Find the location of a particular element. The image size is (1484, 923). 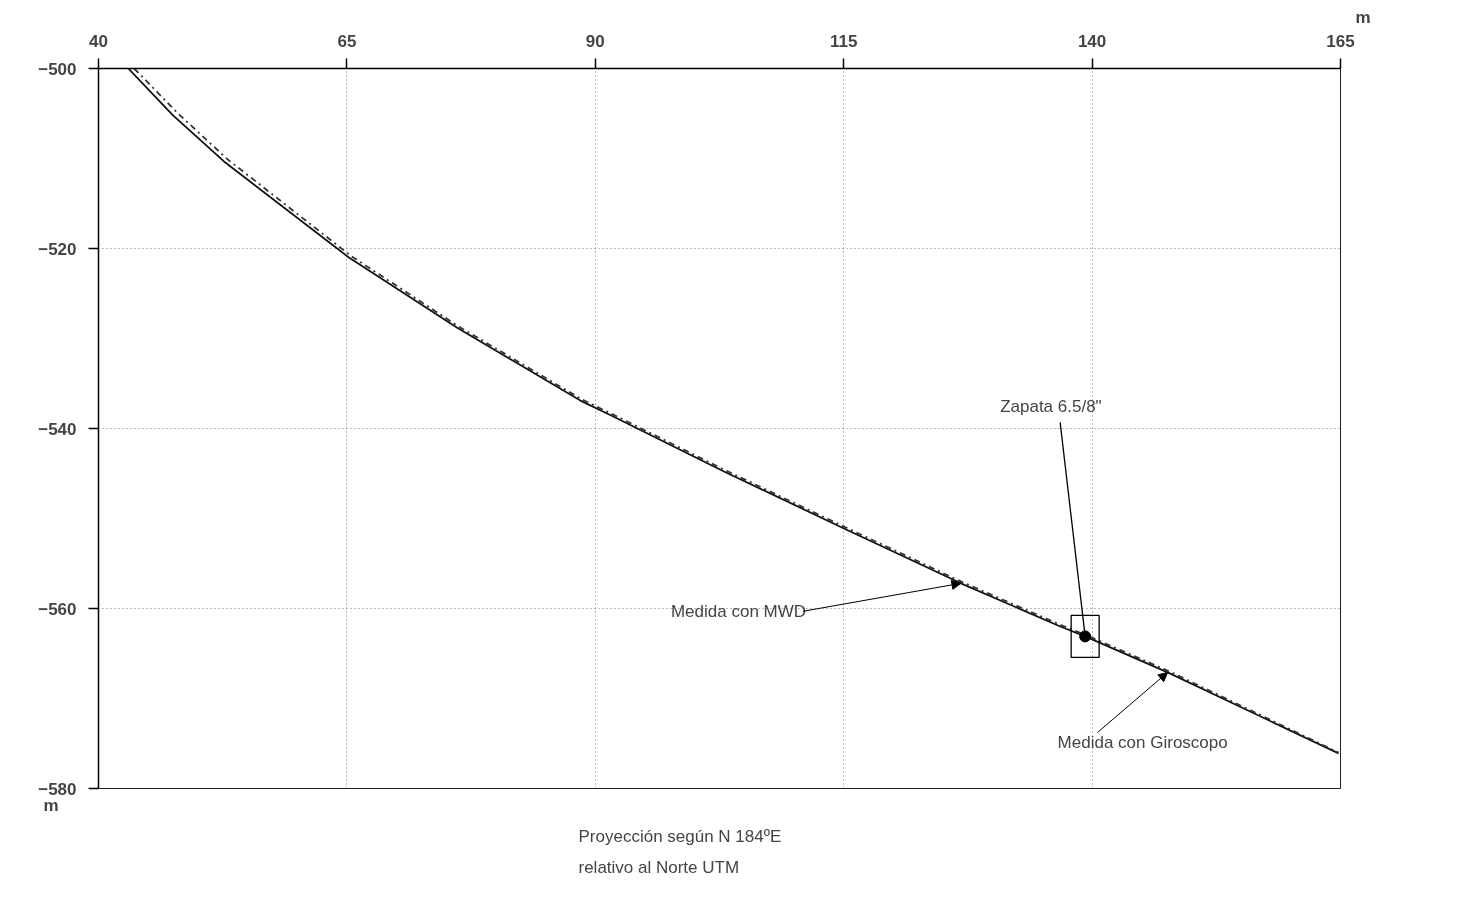

annotation: Zapata 6.5/8" is located at coordinates (1051, 406).